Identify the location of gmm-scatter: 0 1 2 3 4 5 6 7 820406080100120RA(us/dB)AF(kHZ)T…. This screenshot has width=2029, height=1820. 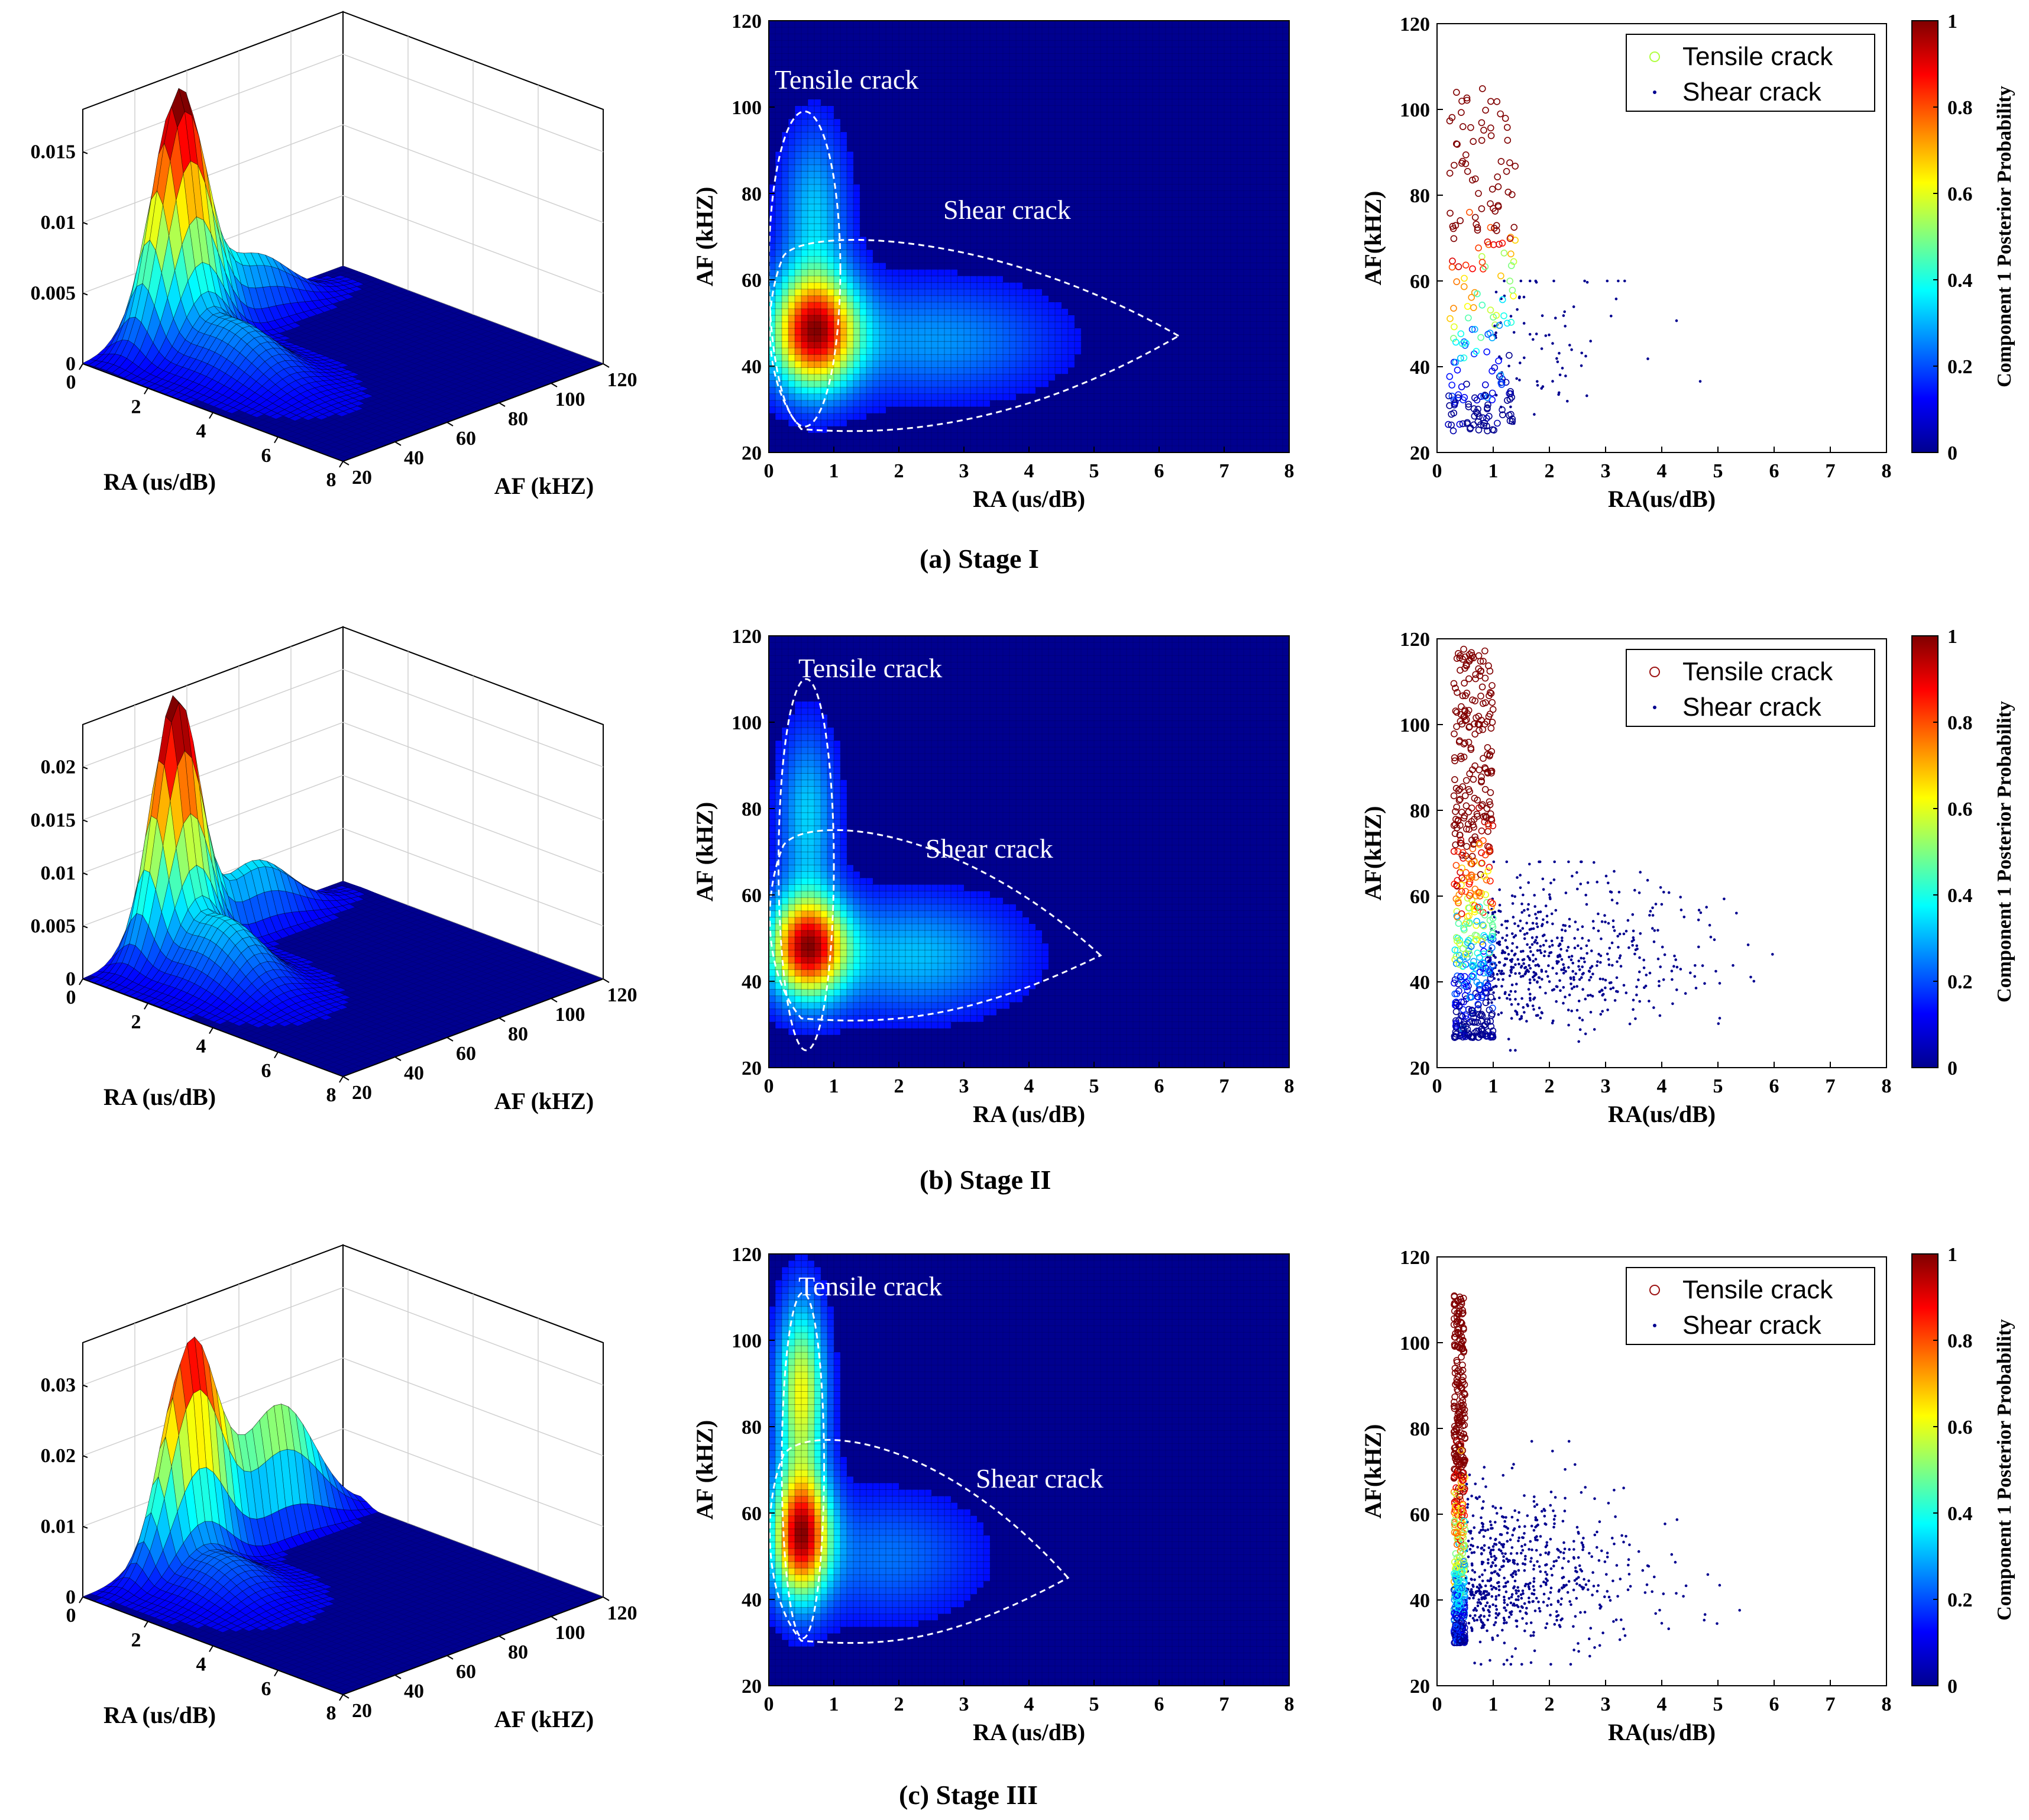
(1687, 261).